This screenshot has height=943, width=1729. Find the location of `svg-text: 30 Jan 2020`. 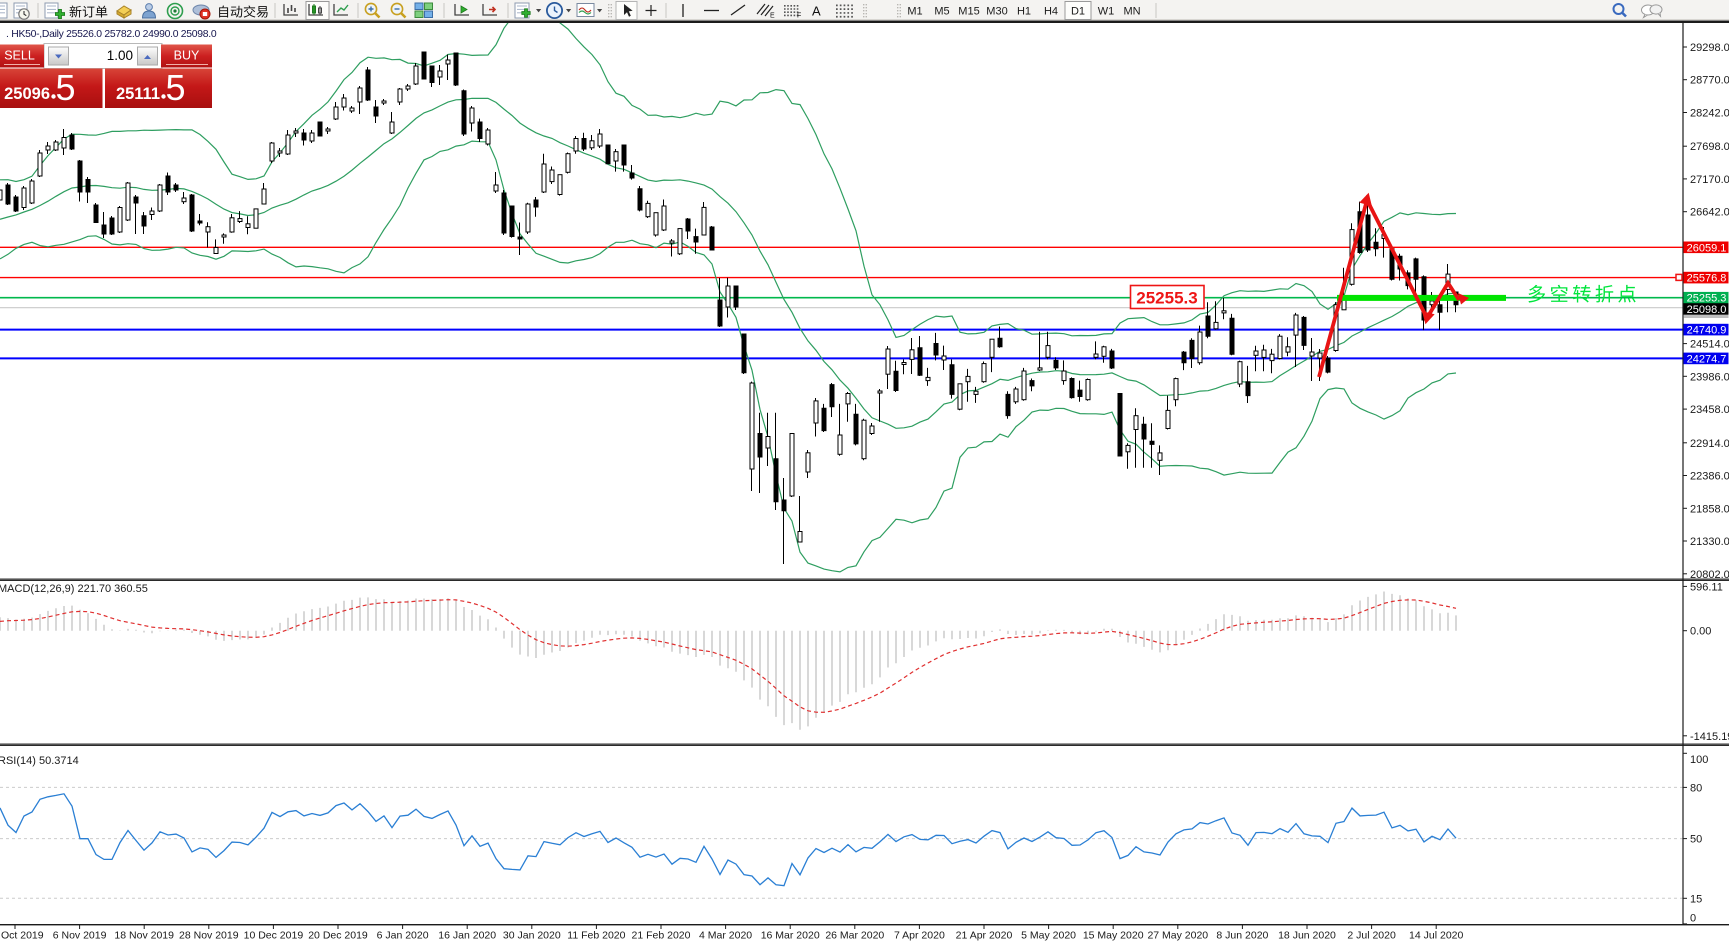

svg-text: 30 Jan 2020 is located at coordinates (532, 936).